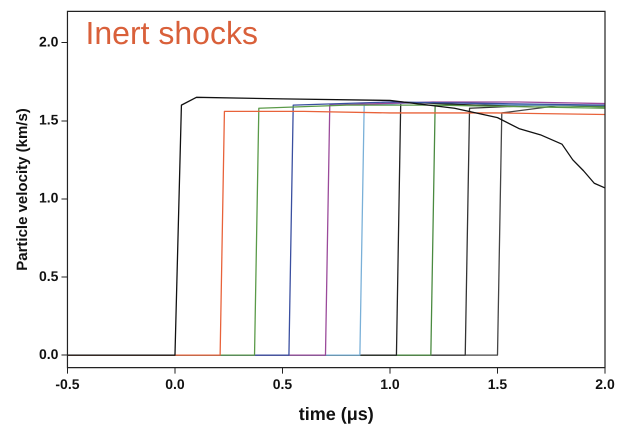  Describe the element at coordinates (498, 384) in the screenshot. I see `x-tick-label: 1.5` at that location.